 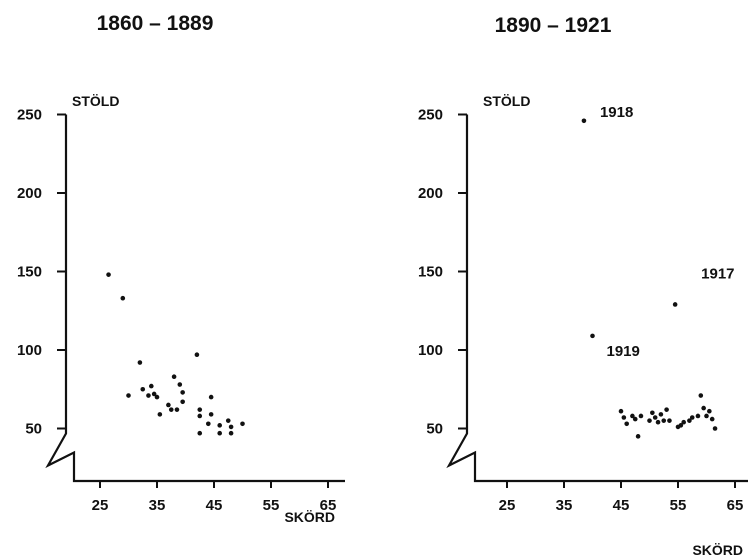 I want to click on chart-title: 1890 – 1921, so click(x=553, y=25).